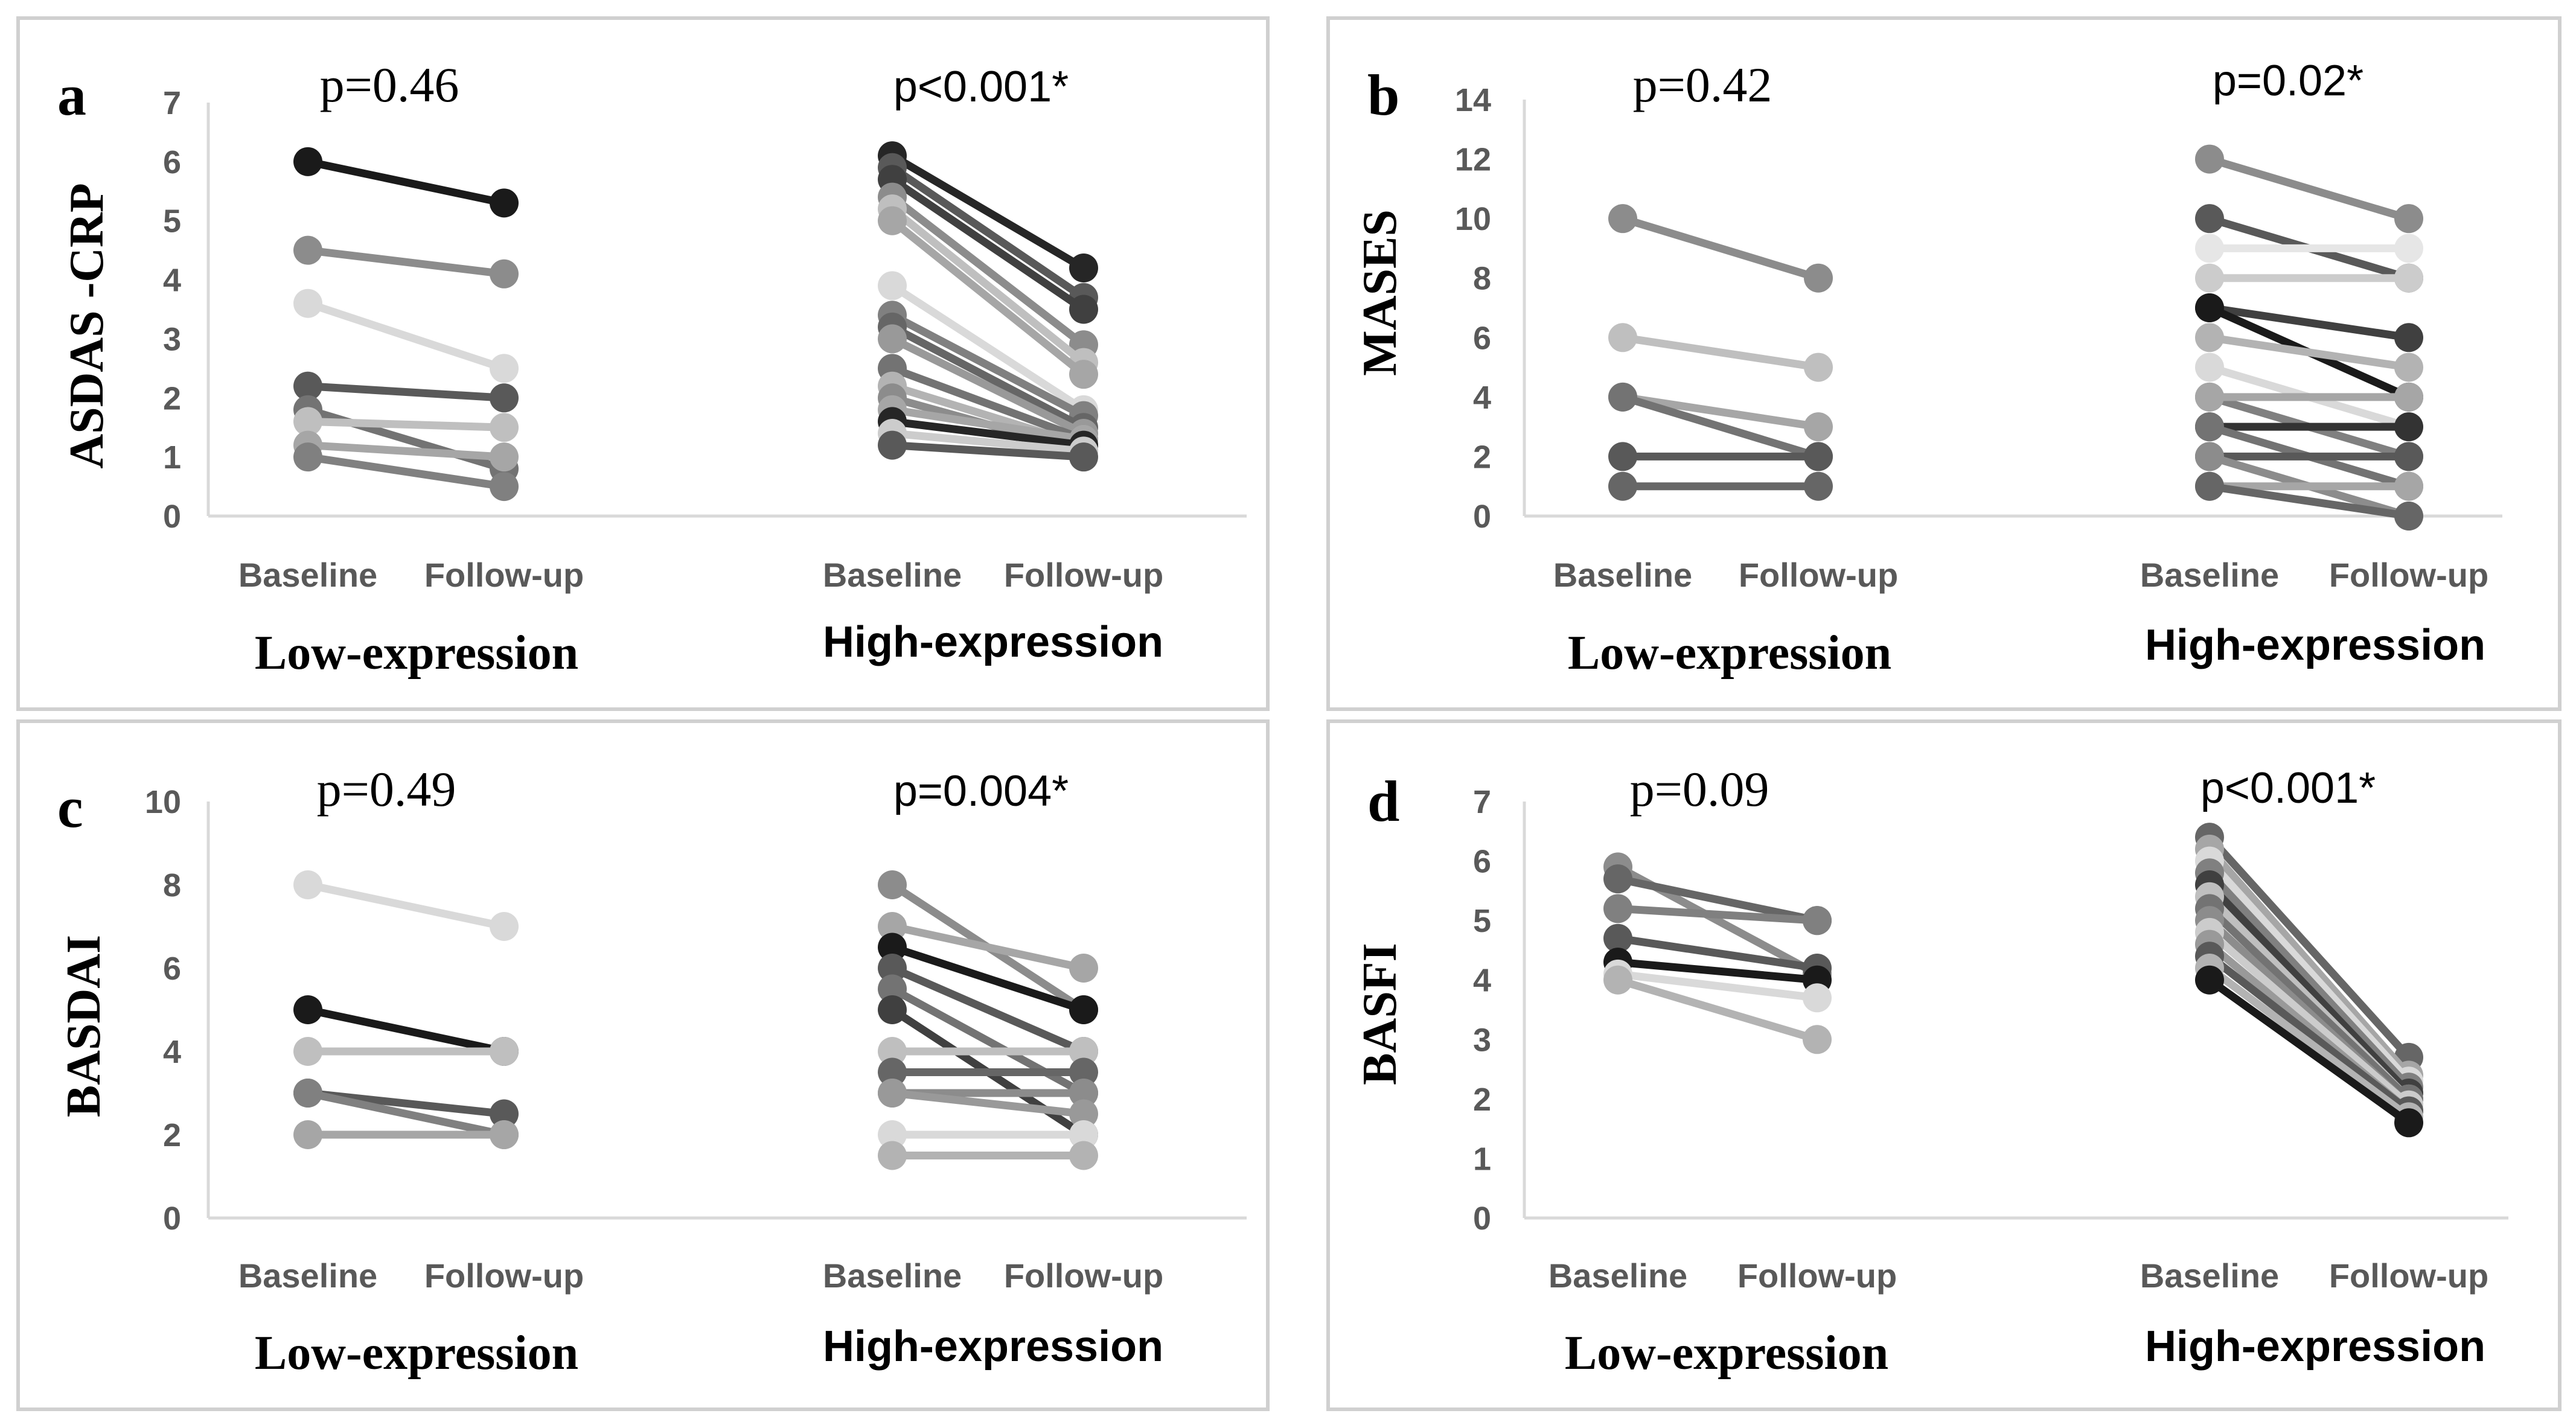 Image resolution: width=2576 pixels, height=1425 pixels. I want to click on panel-letter: a, so click(72, 95).